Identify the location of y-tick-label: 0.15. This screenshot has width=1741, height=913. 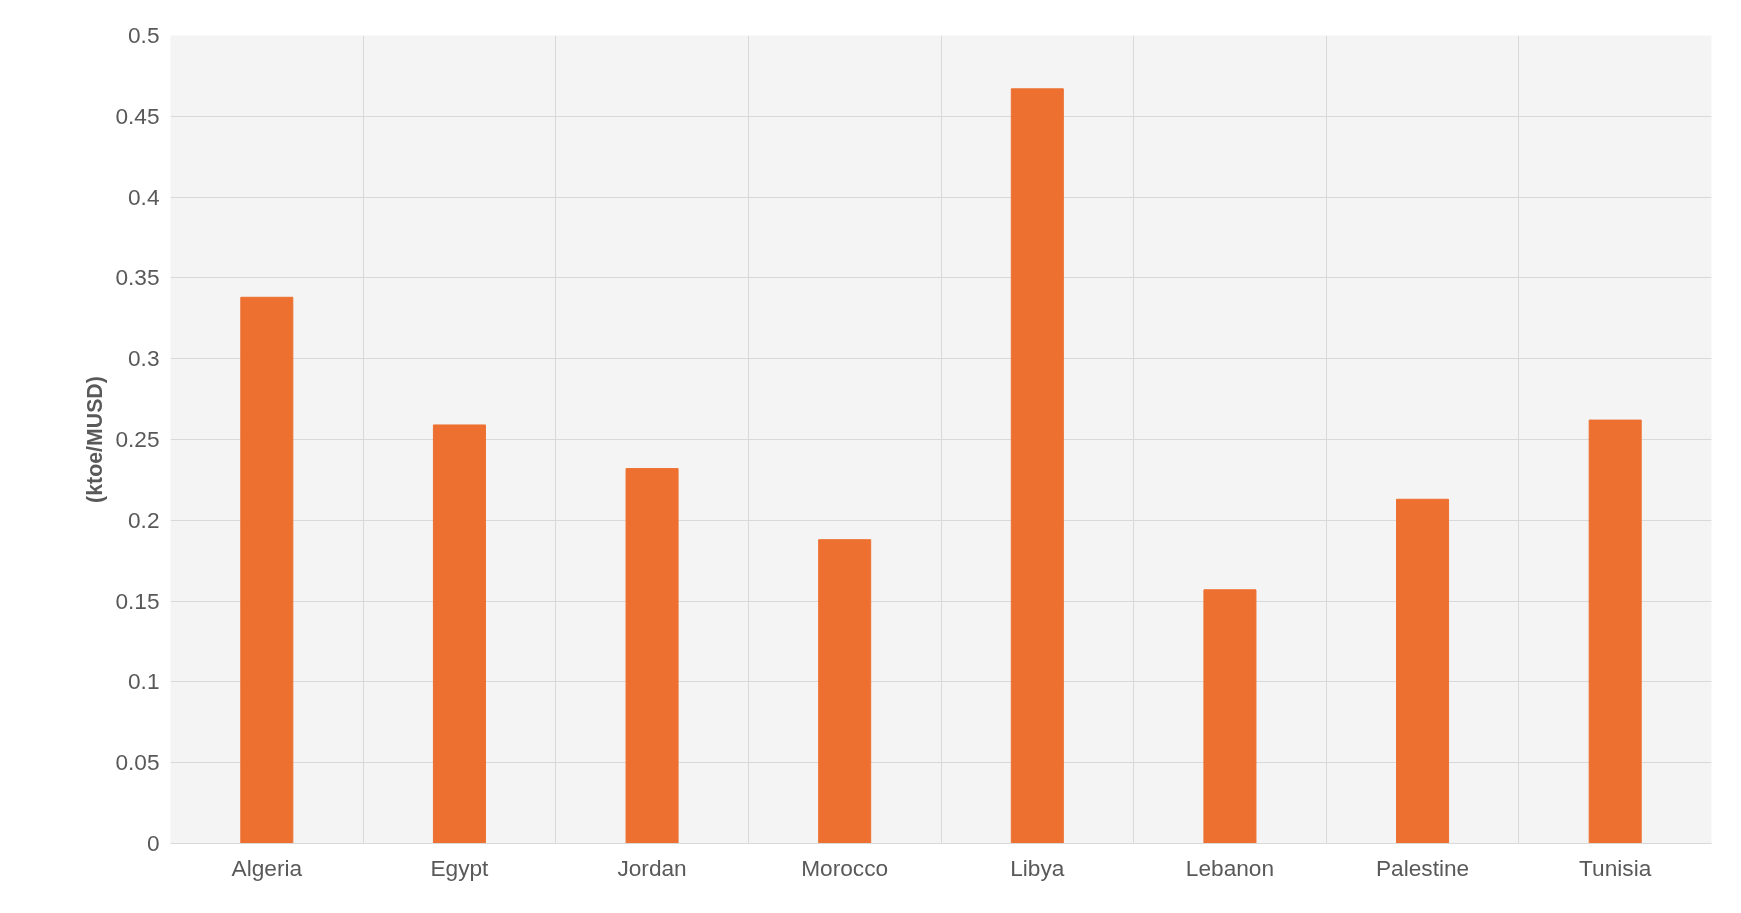
(137, 600).